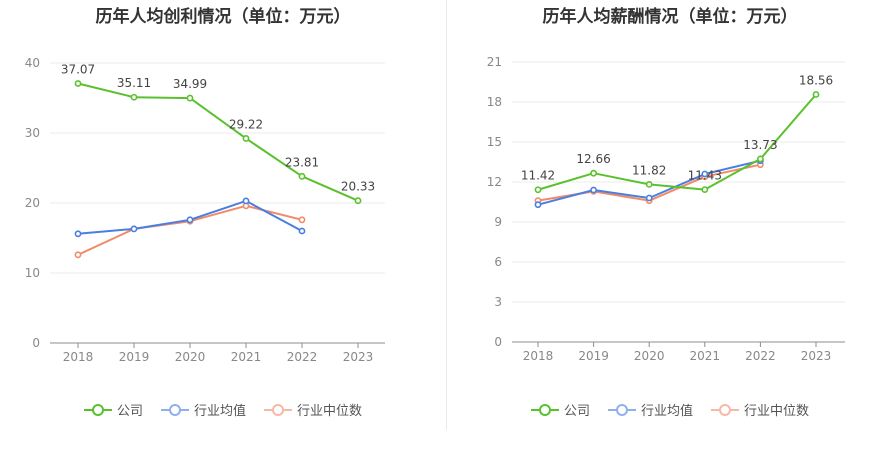  What do you see at coordinates (649, 170) in the screenshot?
I see `data-label: 11.82` at bounding box center [649, 170].